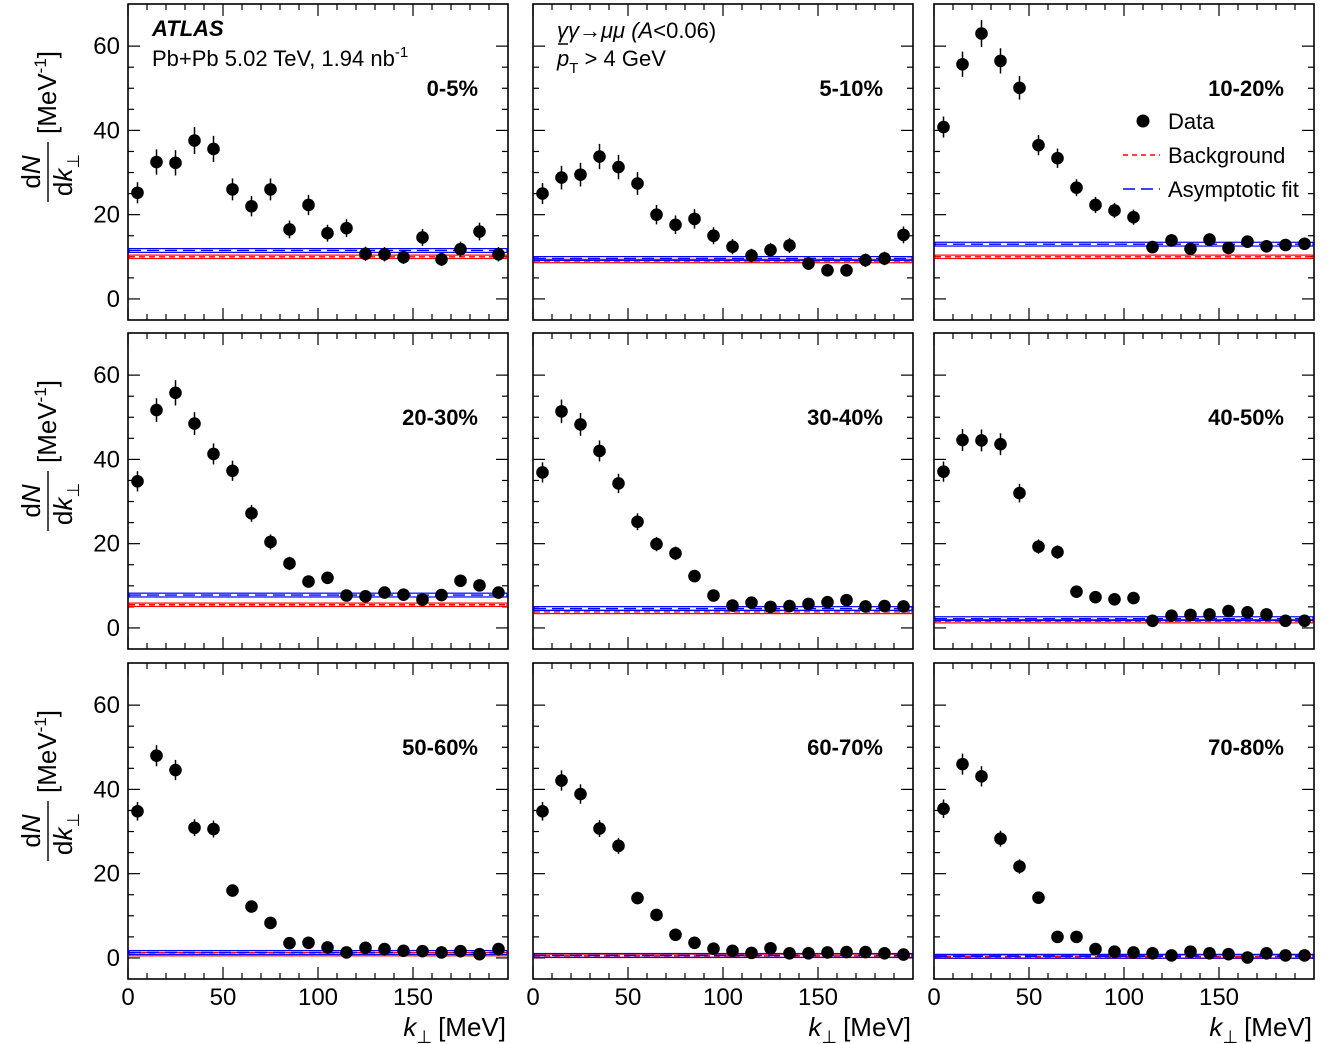  I want to click on y-title-denominator: dk⊥, so click(65, 175).